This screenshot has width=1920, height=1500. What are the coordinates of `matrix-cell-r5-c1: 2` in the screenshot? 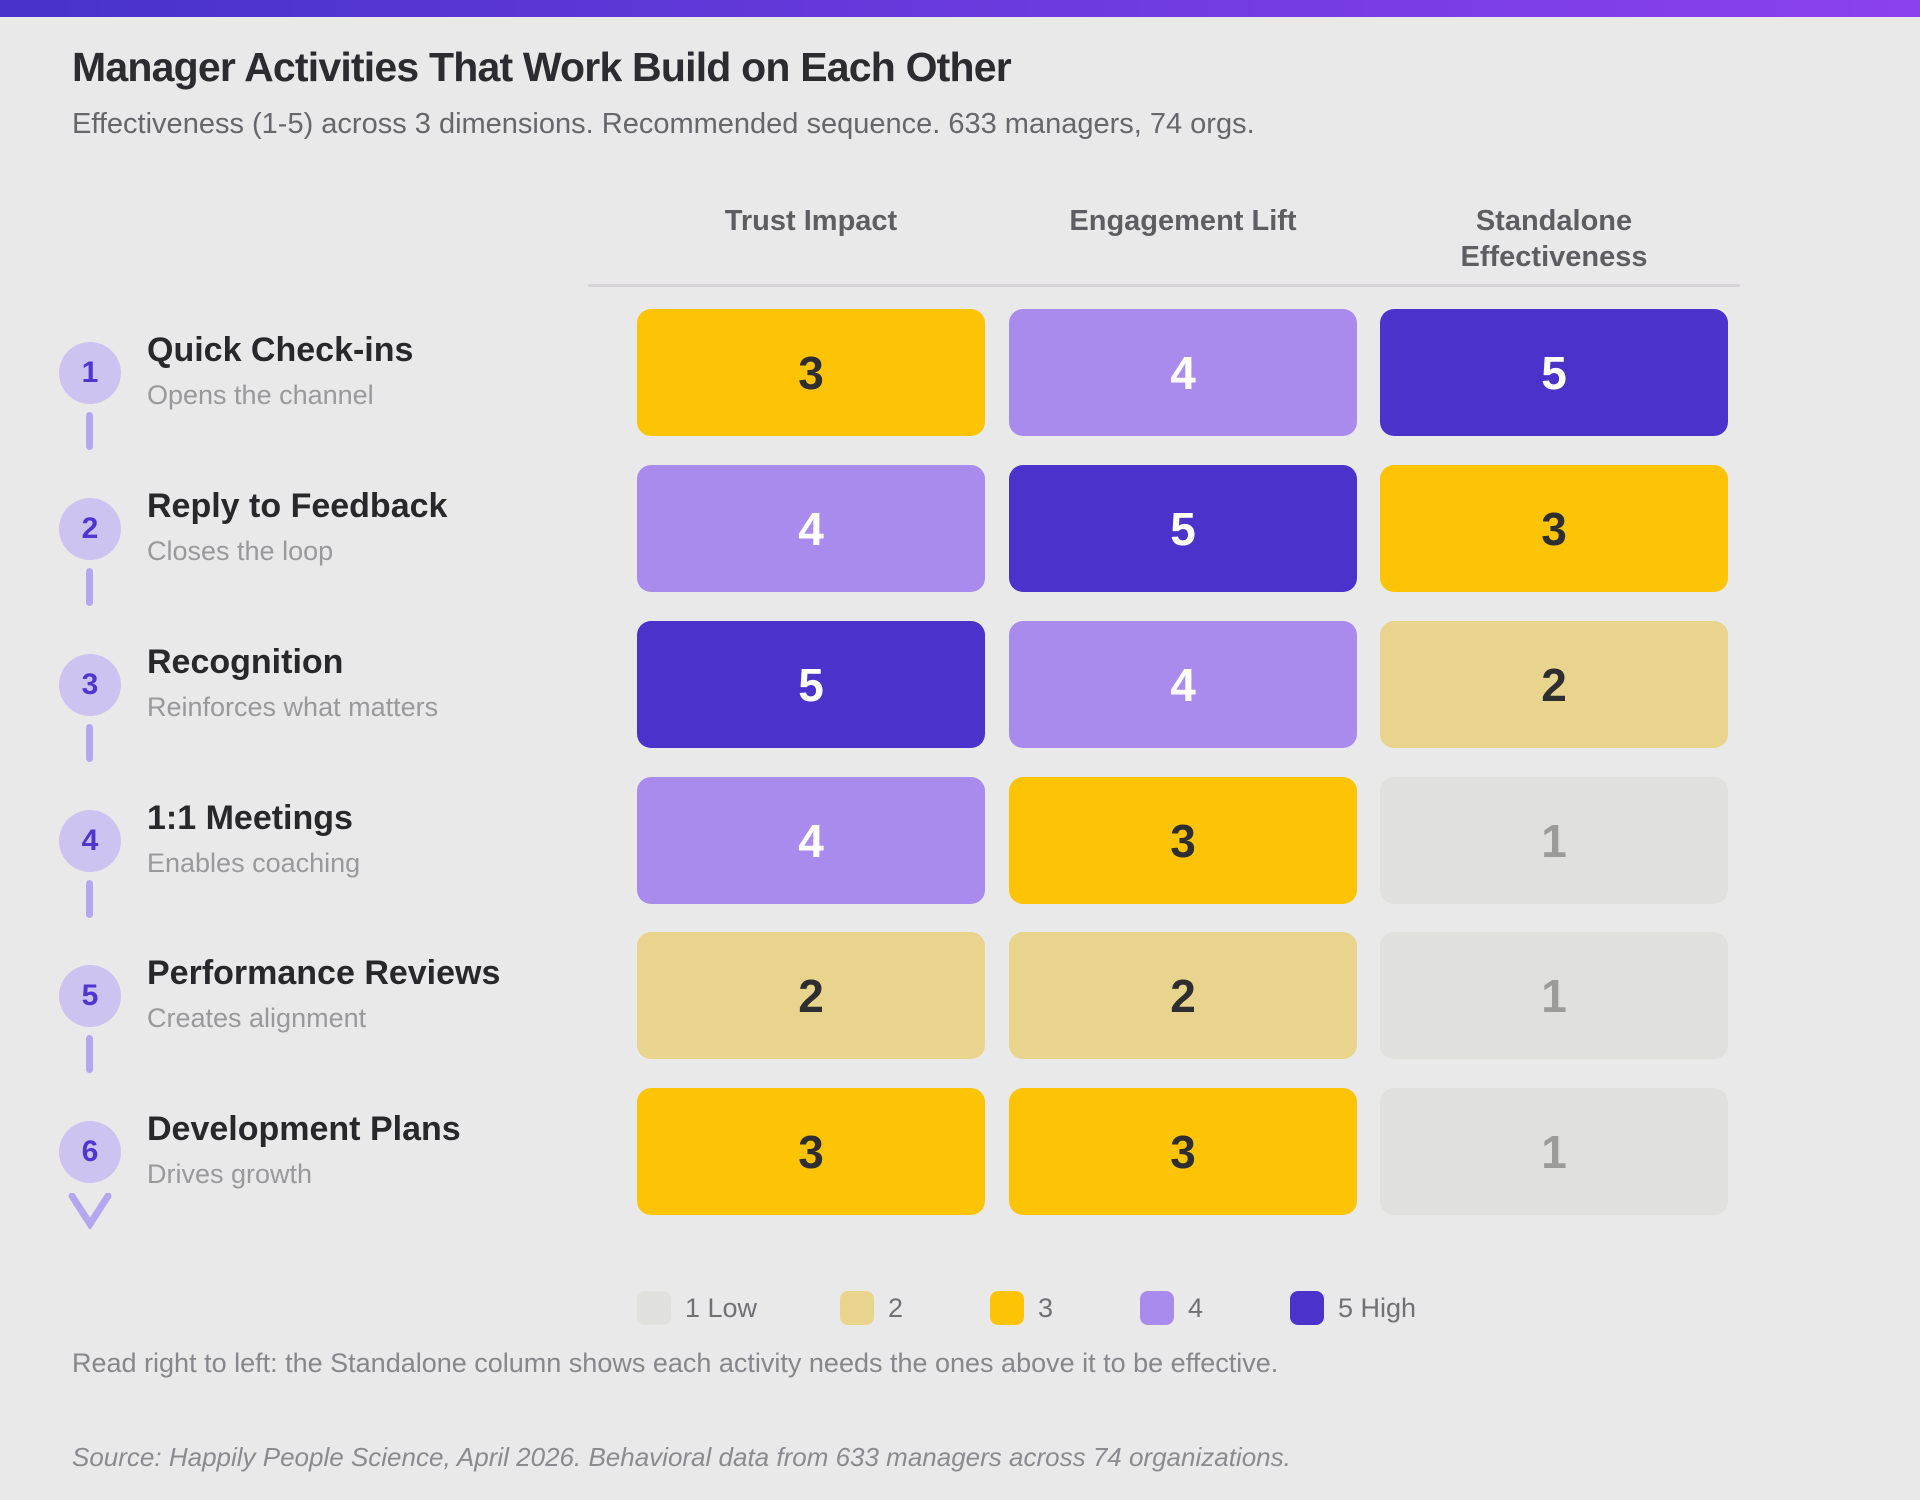 It's located at (811, 995).